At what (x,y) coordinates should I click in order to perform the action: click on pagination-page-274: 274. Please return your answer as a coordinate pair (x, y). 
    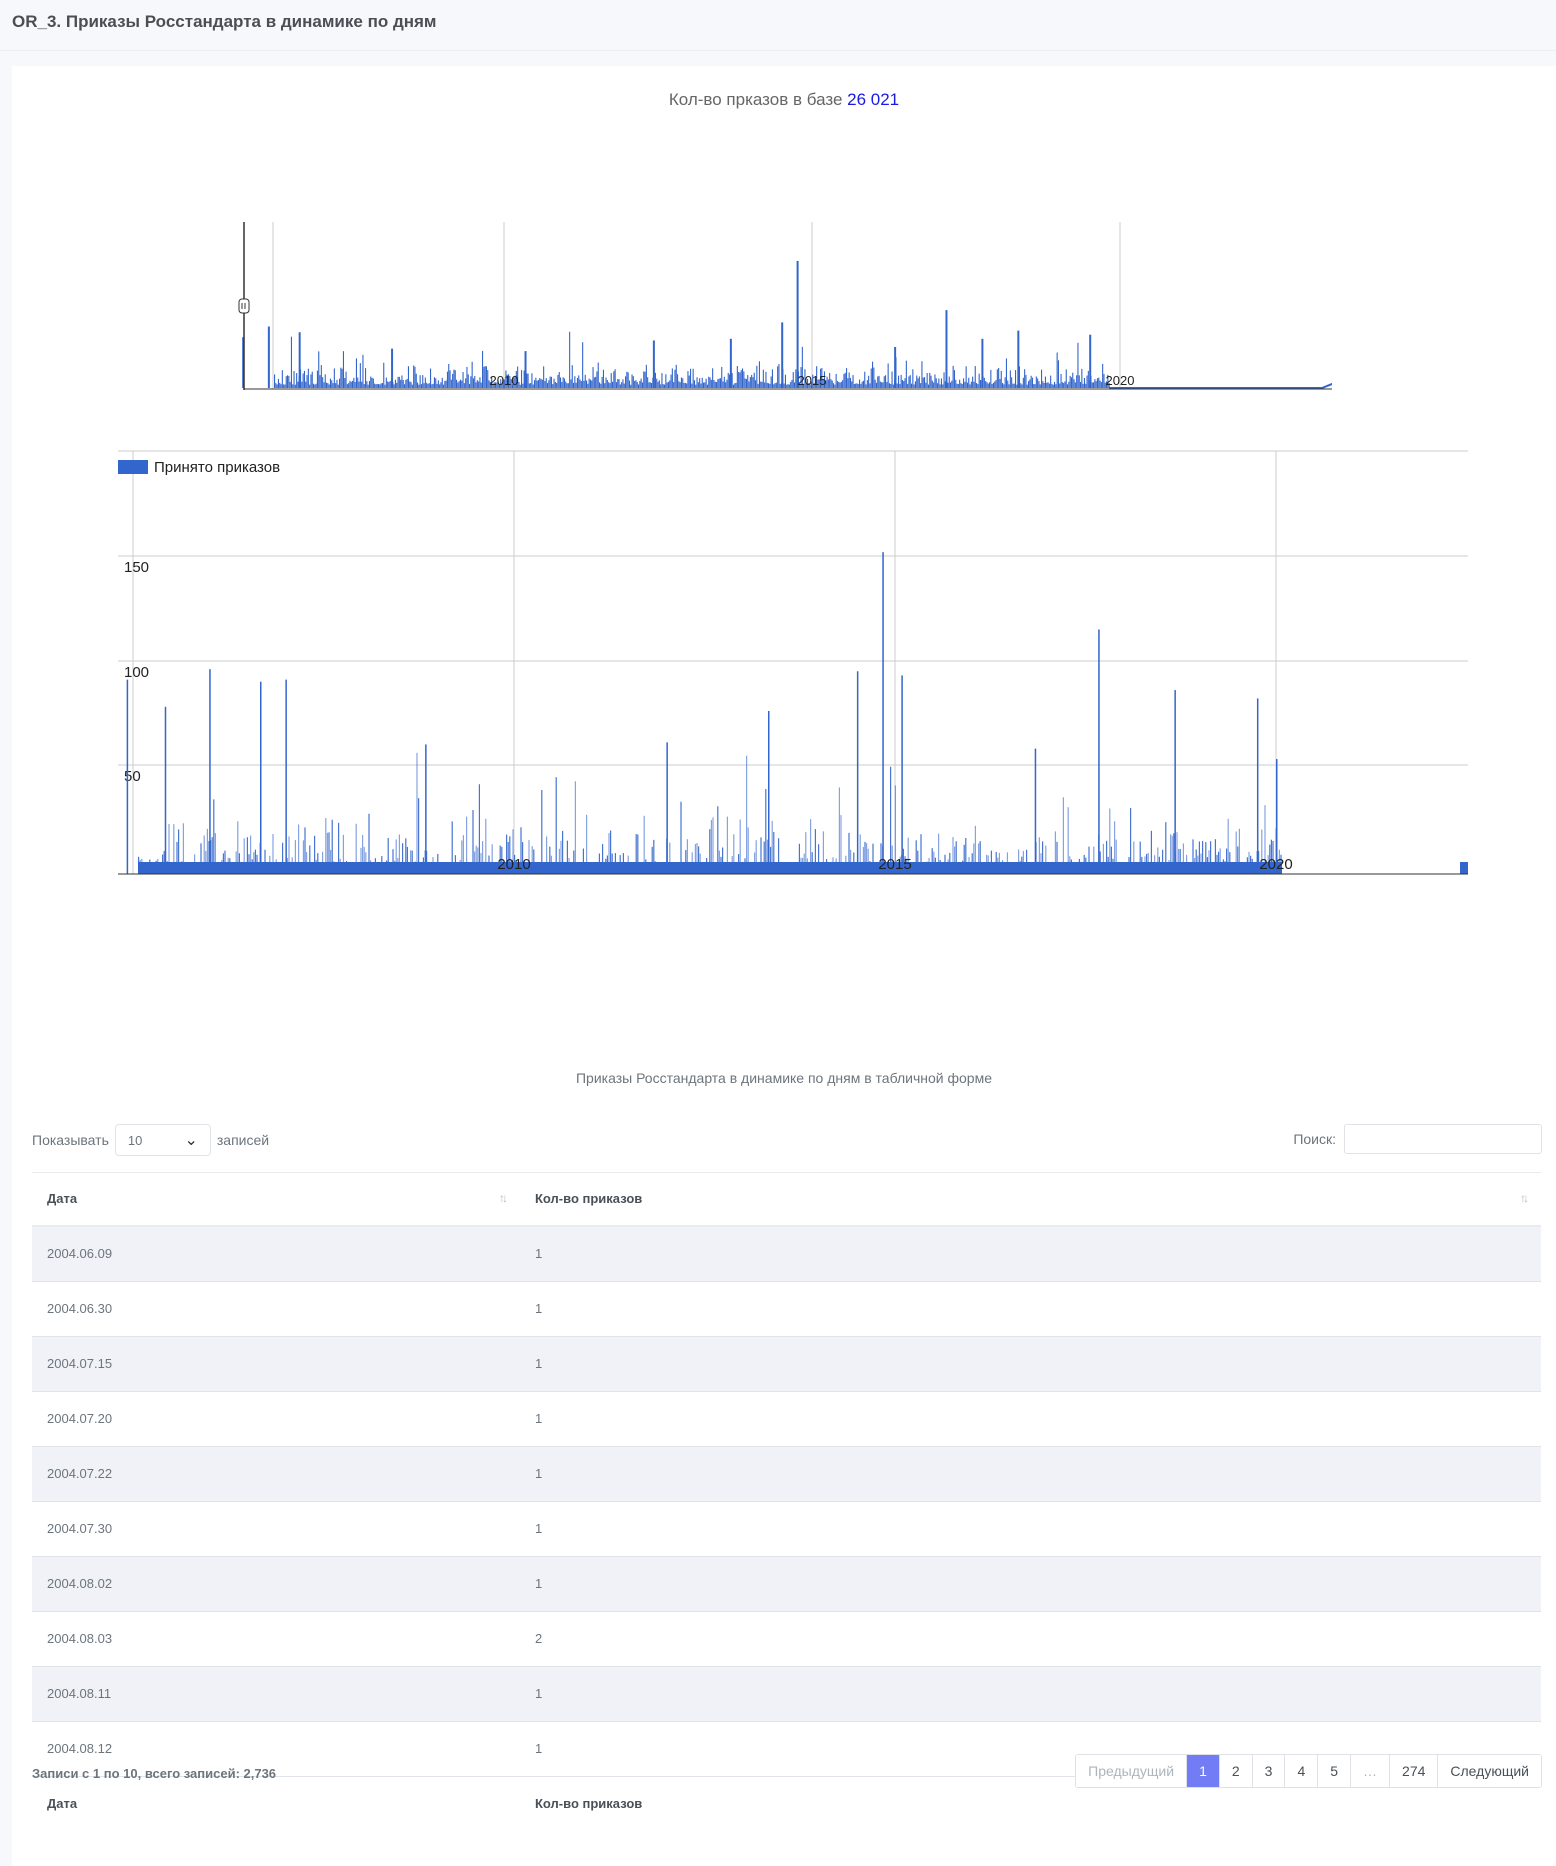
    Looking at the image, I should click on (1413, 1771).